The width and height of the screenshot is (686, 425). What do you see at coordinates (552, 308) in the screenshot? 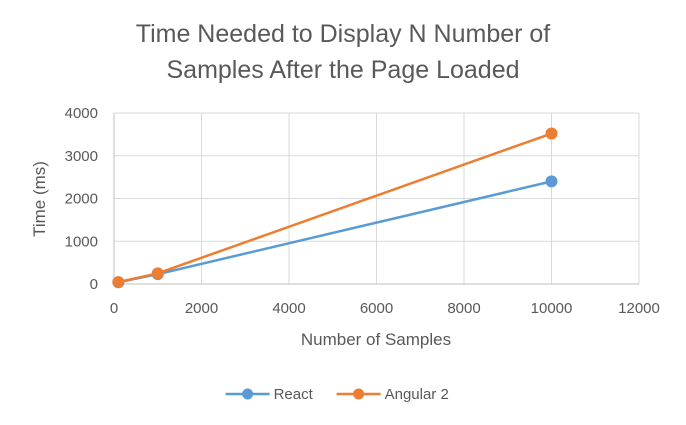
I see `x-tick-label: 10000` at bounding box center [552, 308].